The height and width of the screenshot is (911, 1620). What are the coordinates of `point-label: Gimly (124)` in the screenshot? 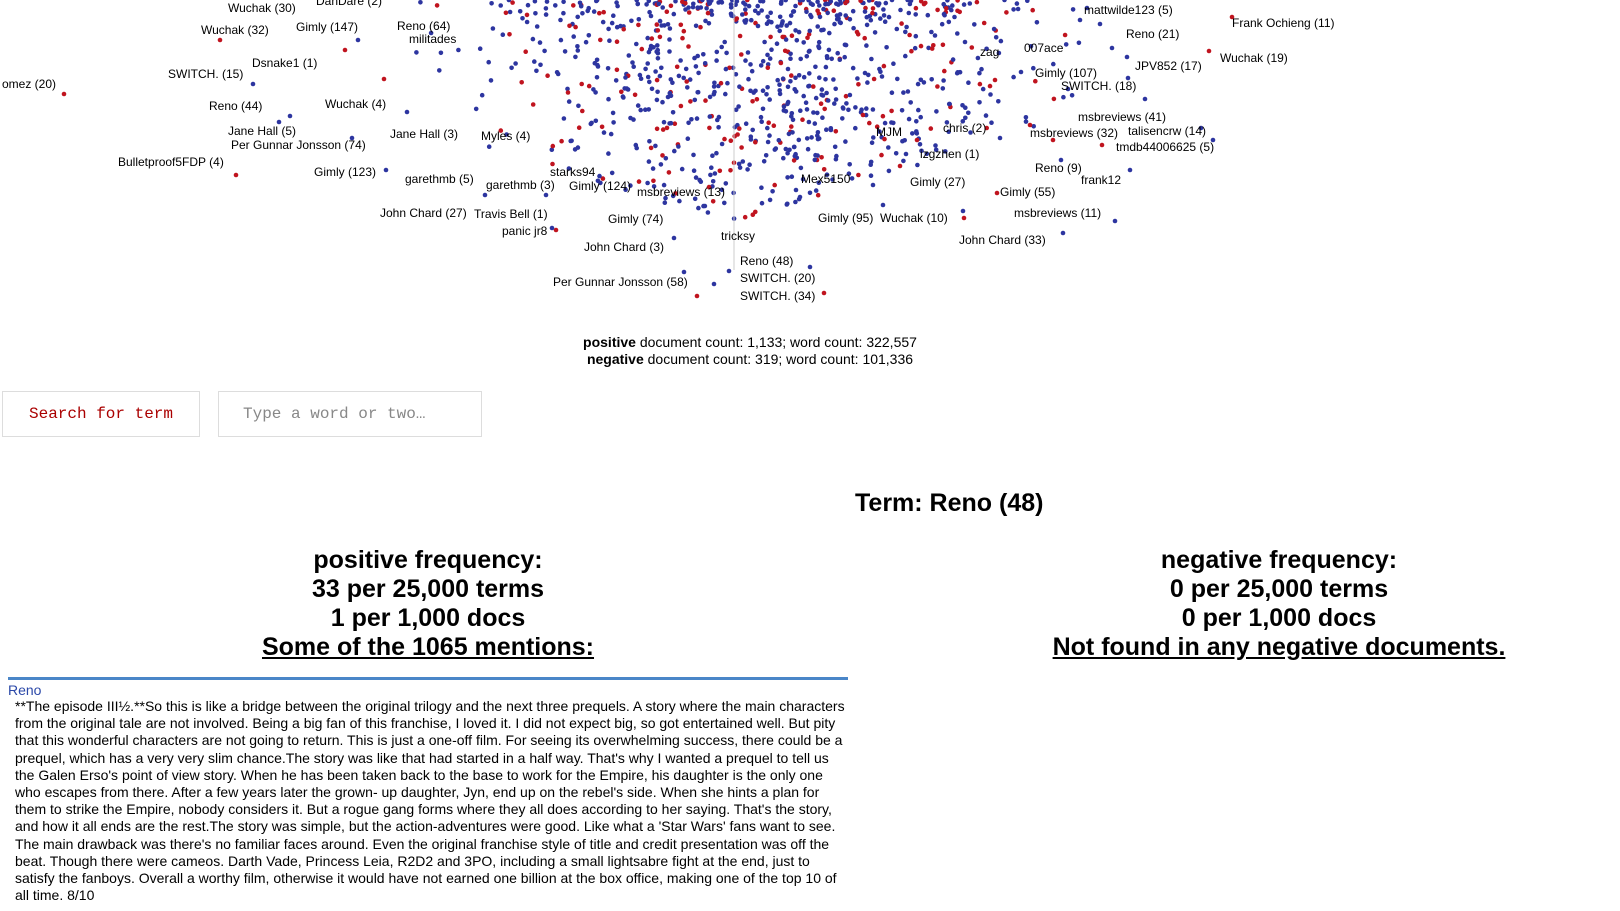 It's located at (600, 186).